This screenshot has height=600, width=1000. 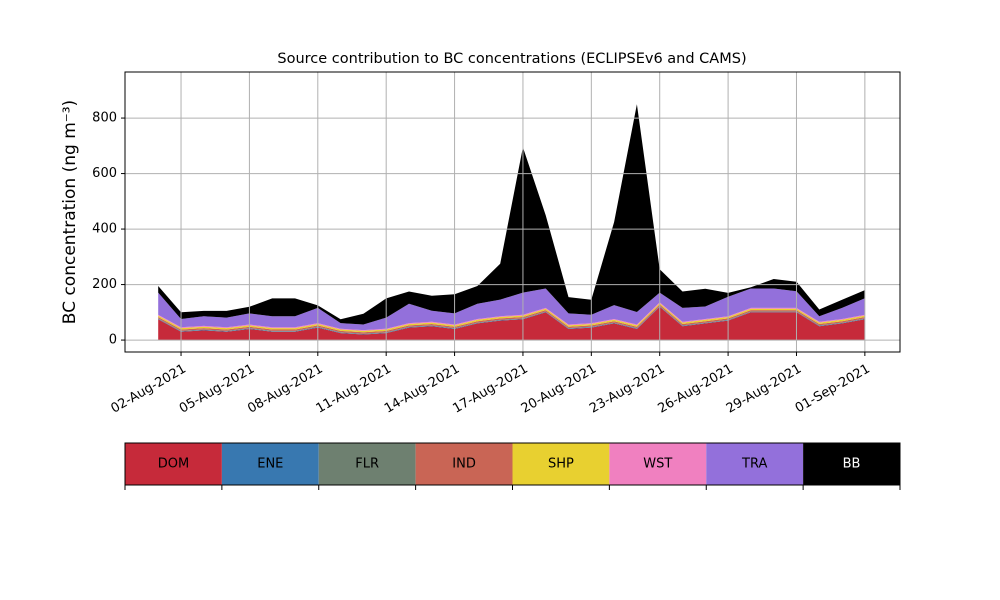 What do you see at coordinates (354, 389) in the screenshot?
I see `x-tick-label: 11-Aug-2021` at bounding box center [354, 389].